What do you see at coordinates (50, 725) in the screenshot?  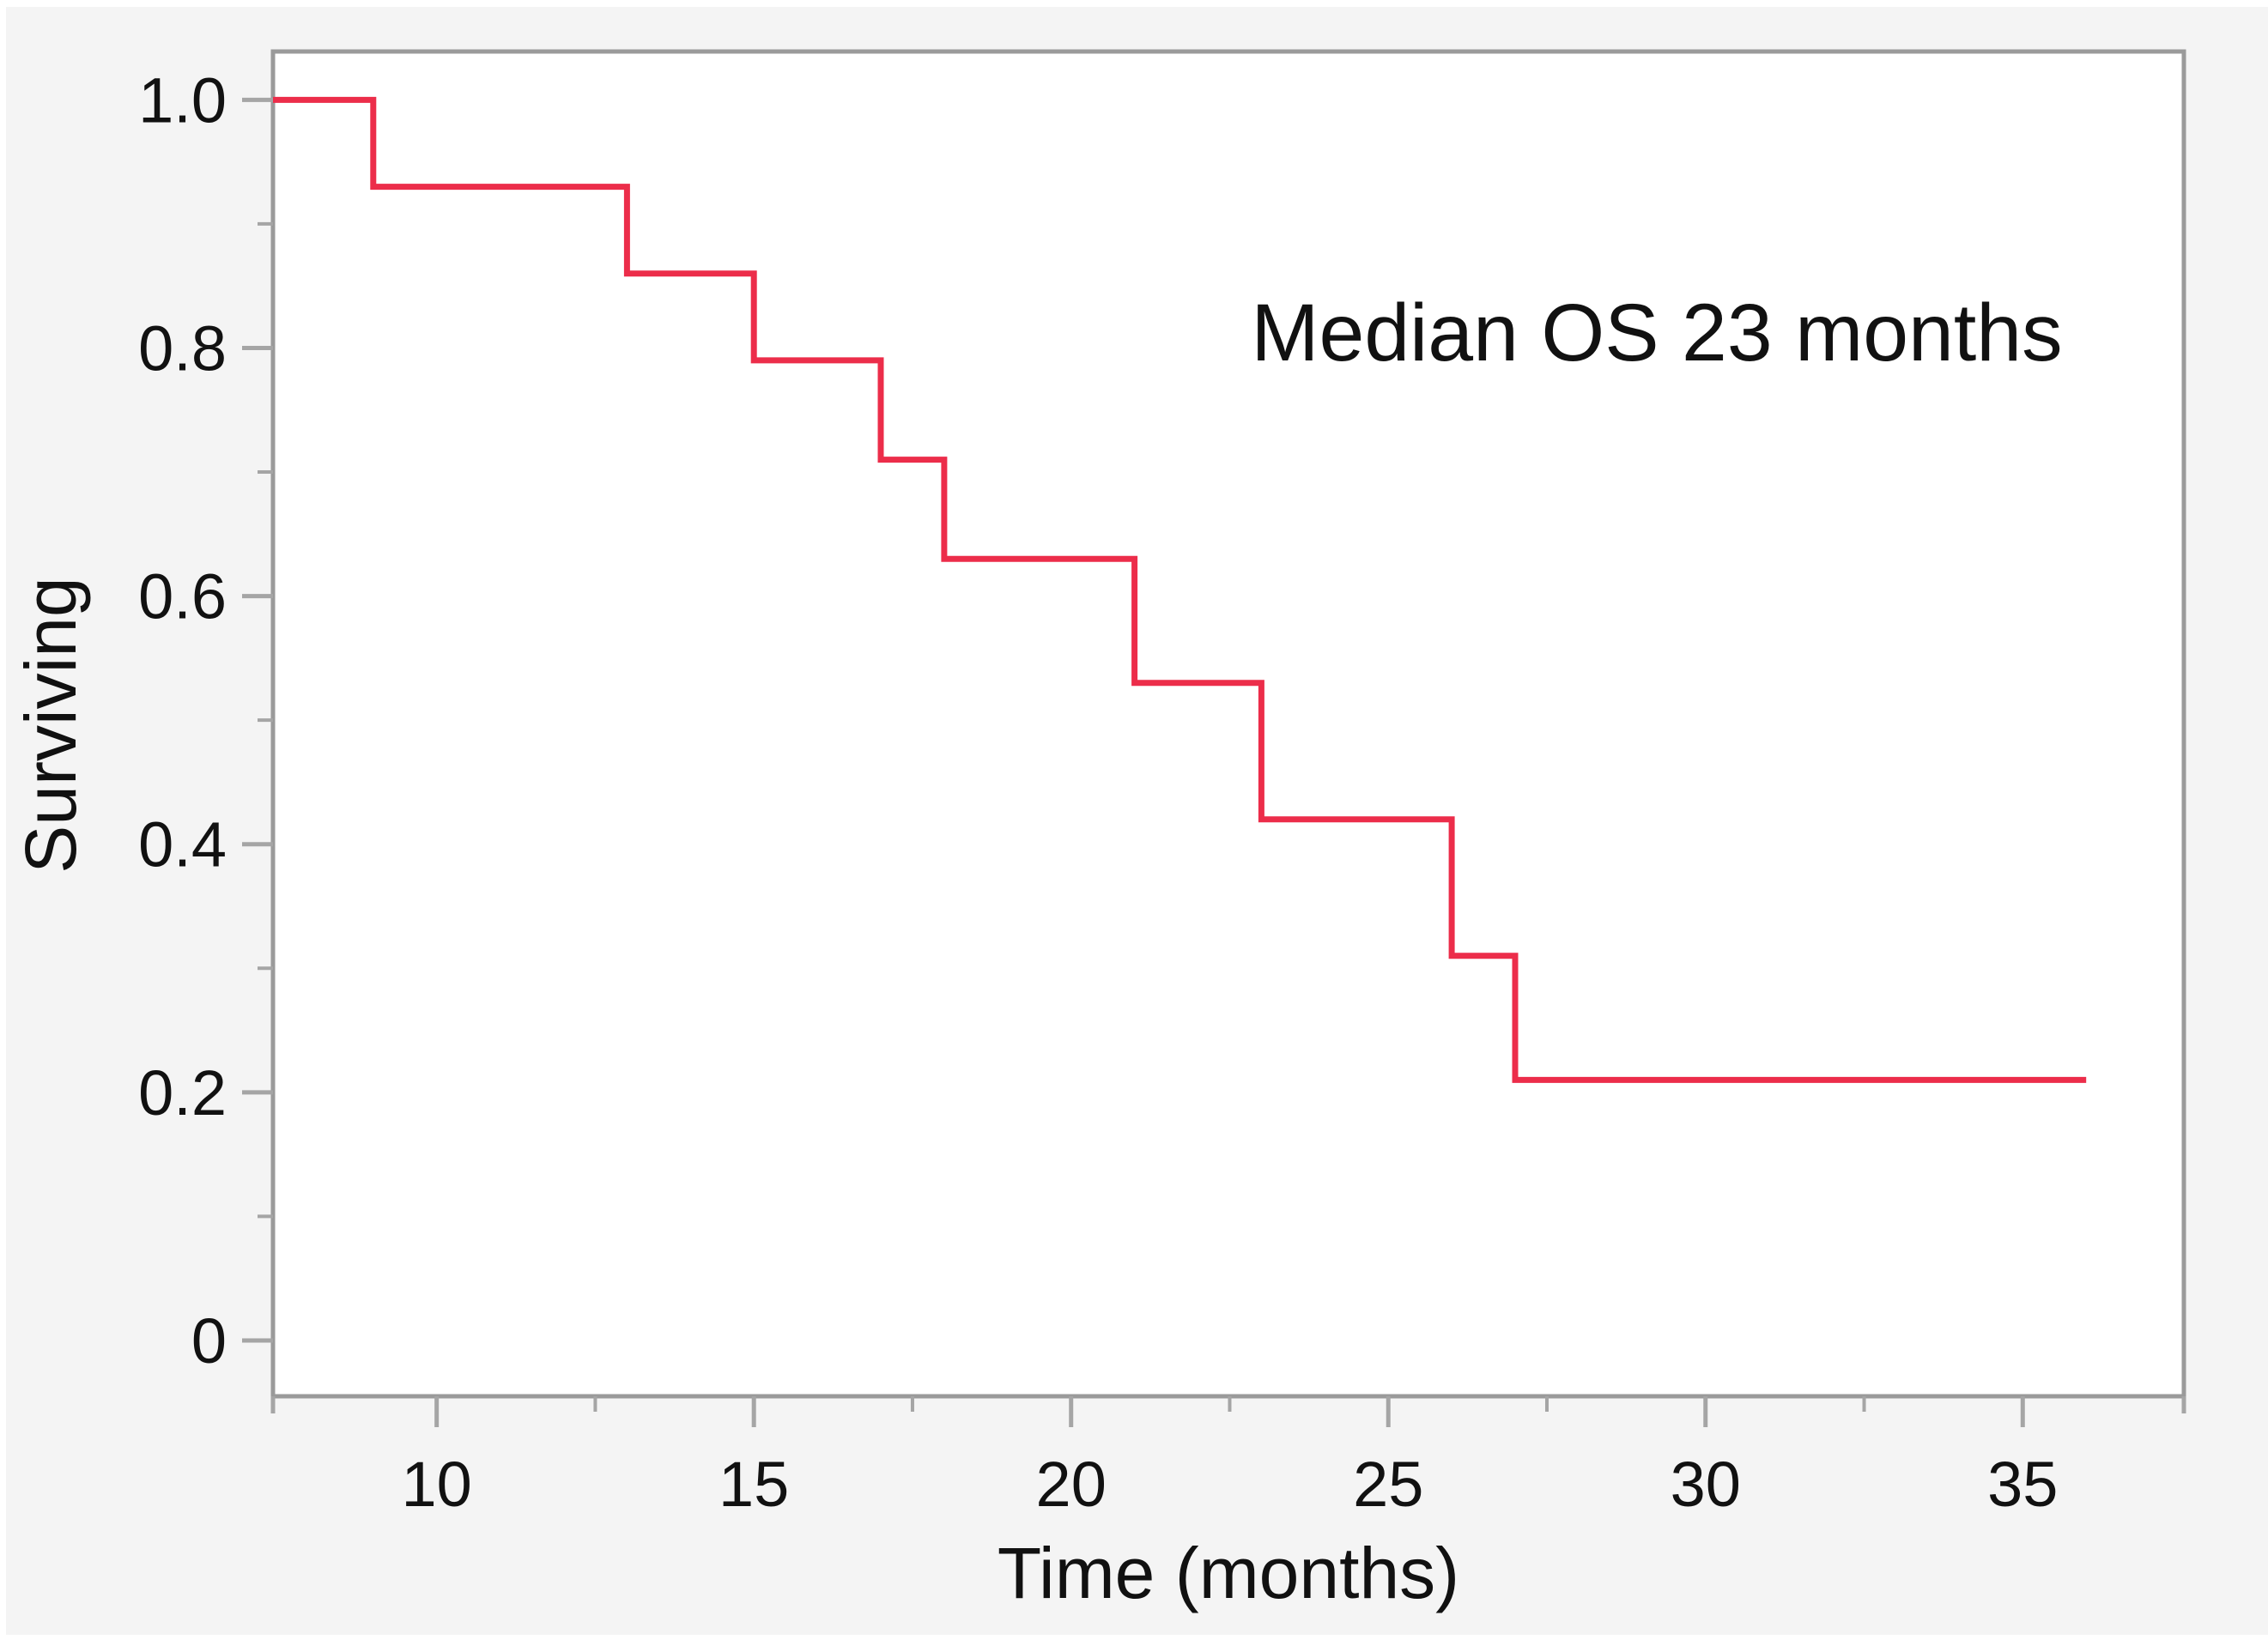 I see `y-axis-title: Surviving` at bounding box center [50, 725].